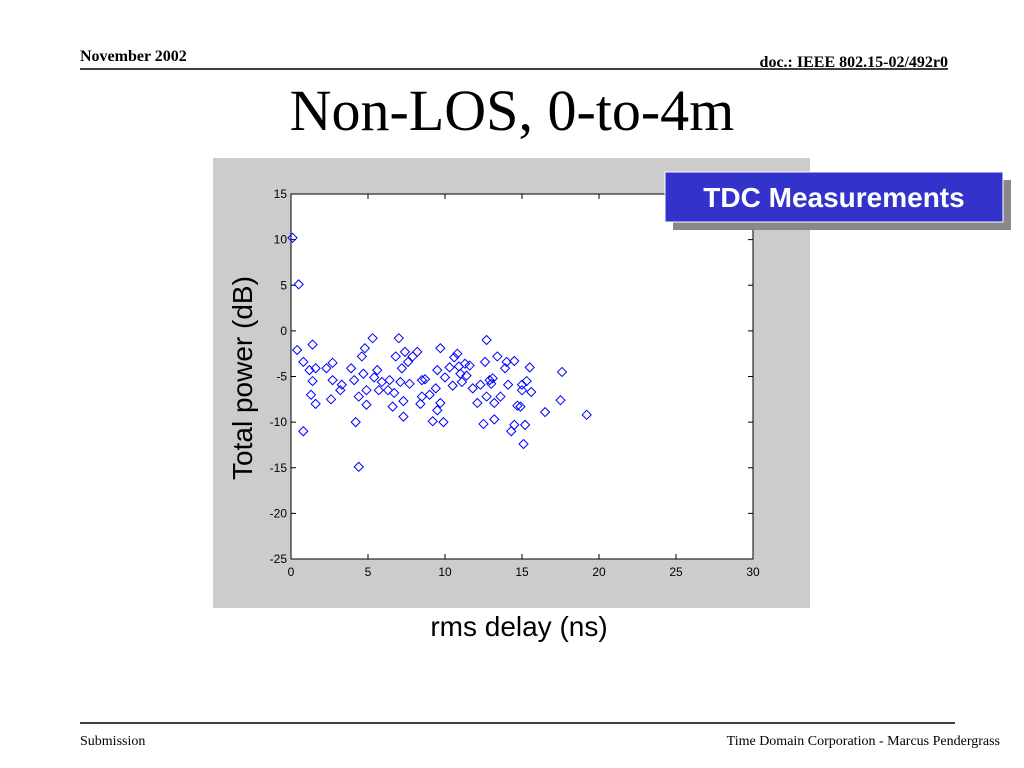  Describe the element at coordinates (522, 572) in the screenshot. I see `x-tick-label: 15` at that location.